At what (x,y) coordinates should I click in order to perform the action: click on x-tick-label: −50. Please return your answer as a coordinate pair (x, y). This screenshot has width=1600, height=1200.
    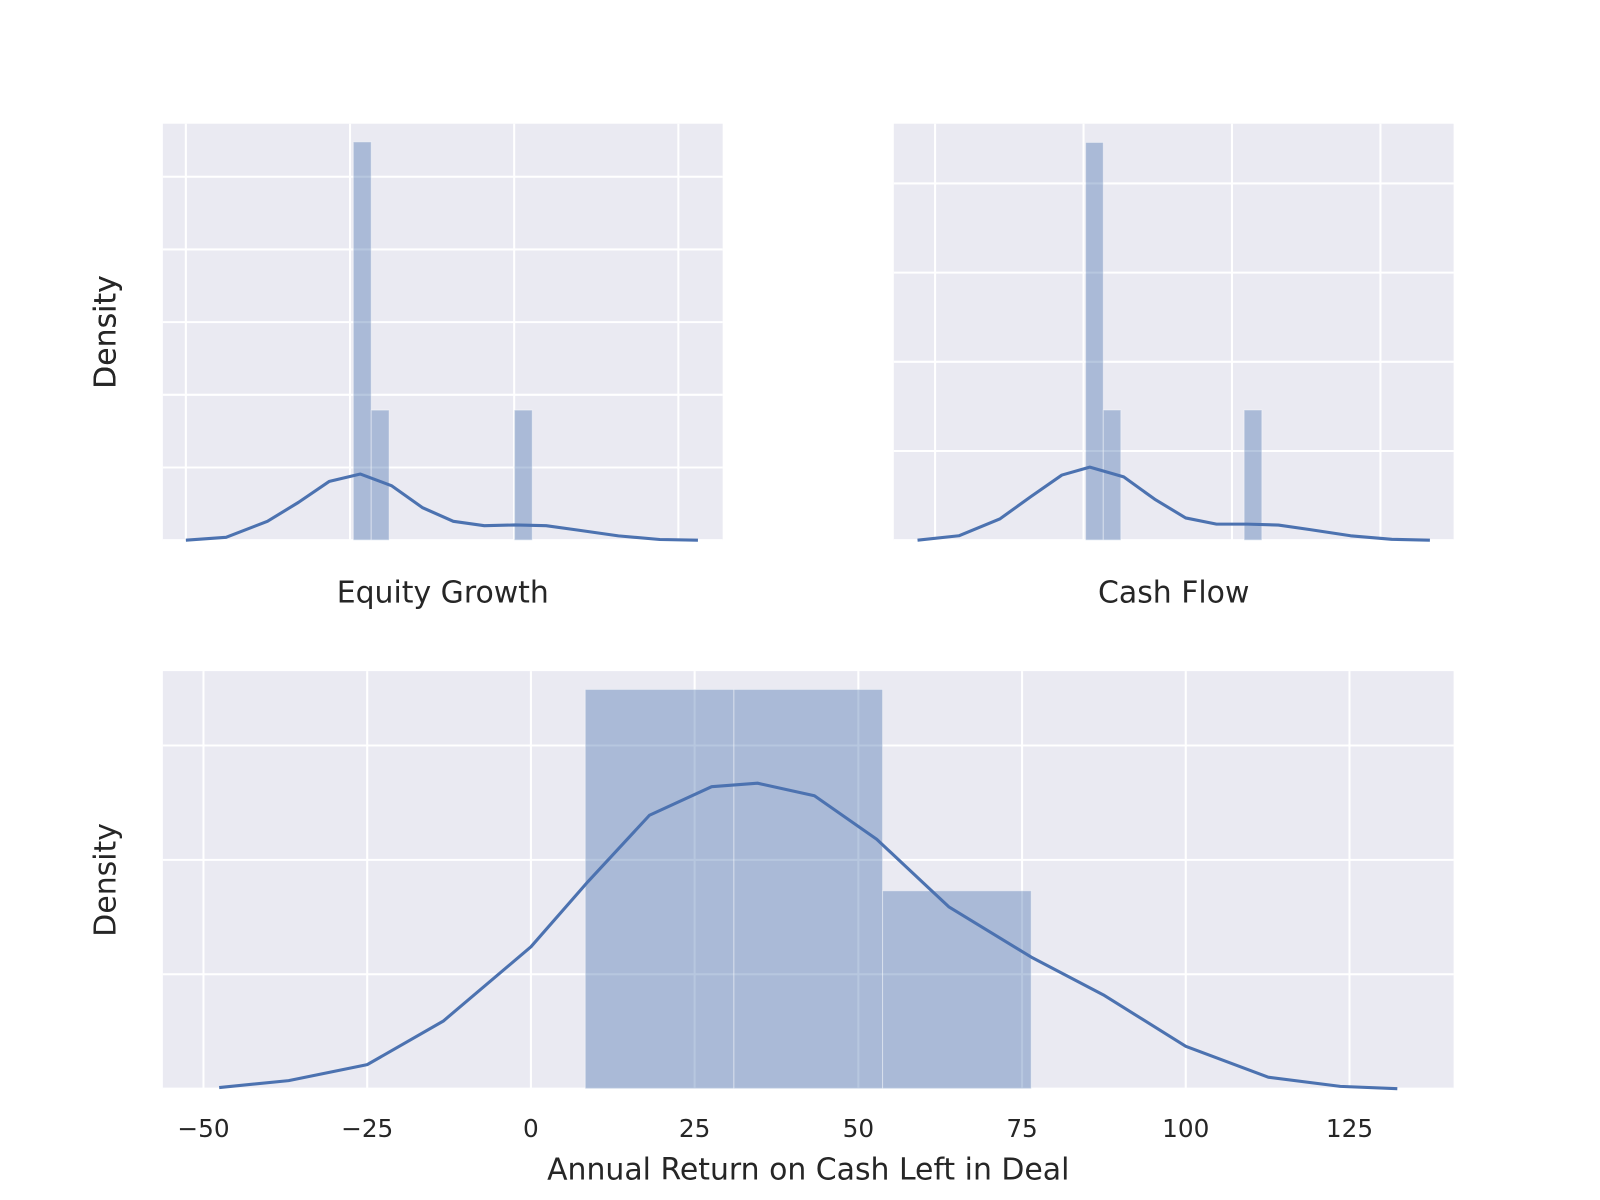
    Looking at the image, I should click on (203, 1128).